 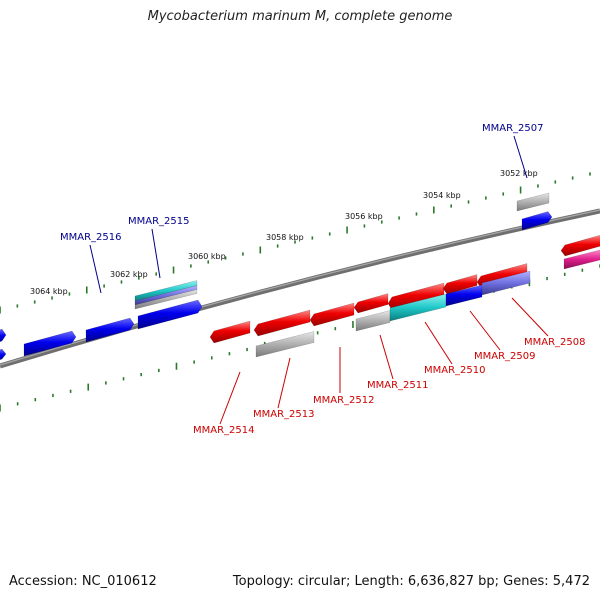 What do you see at coordinates (364, 216) in the screenshot?
I see `tick-label: 3056 kbp` at bounding box center [364, 216].